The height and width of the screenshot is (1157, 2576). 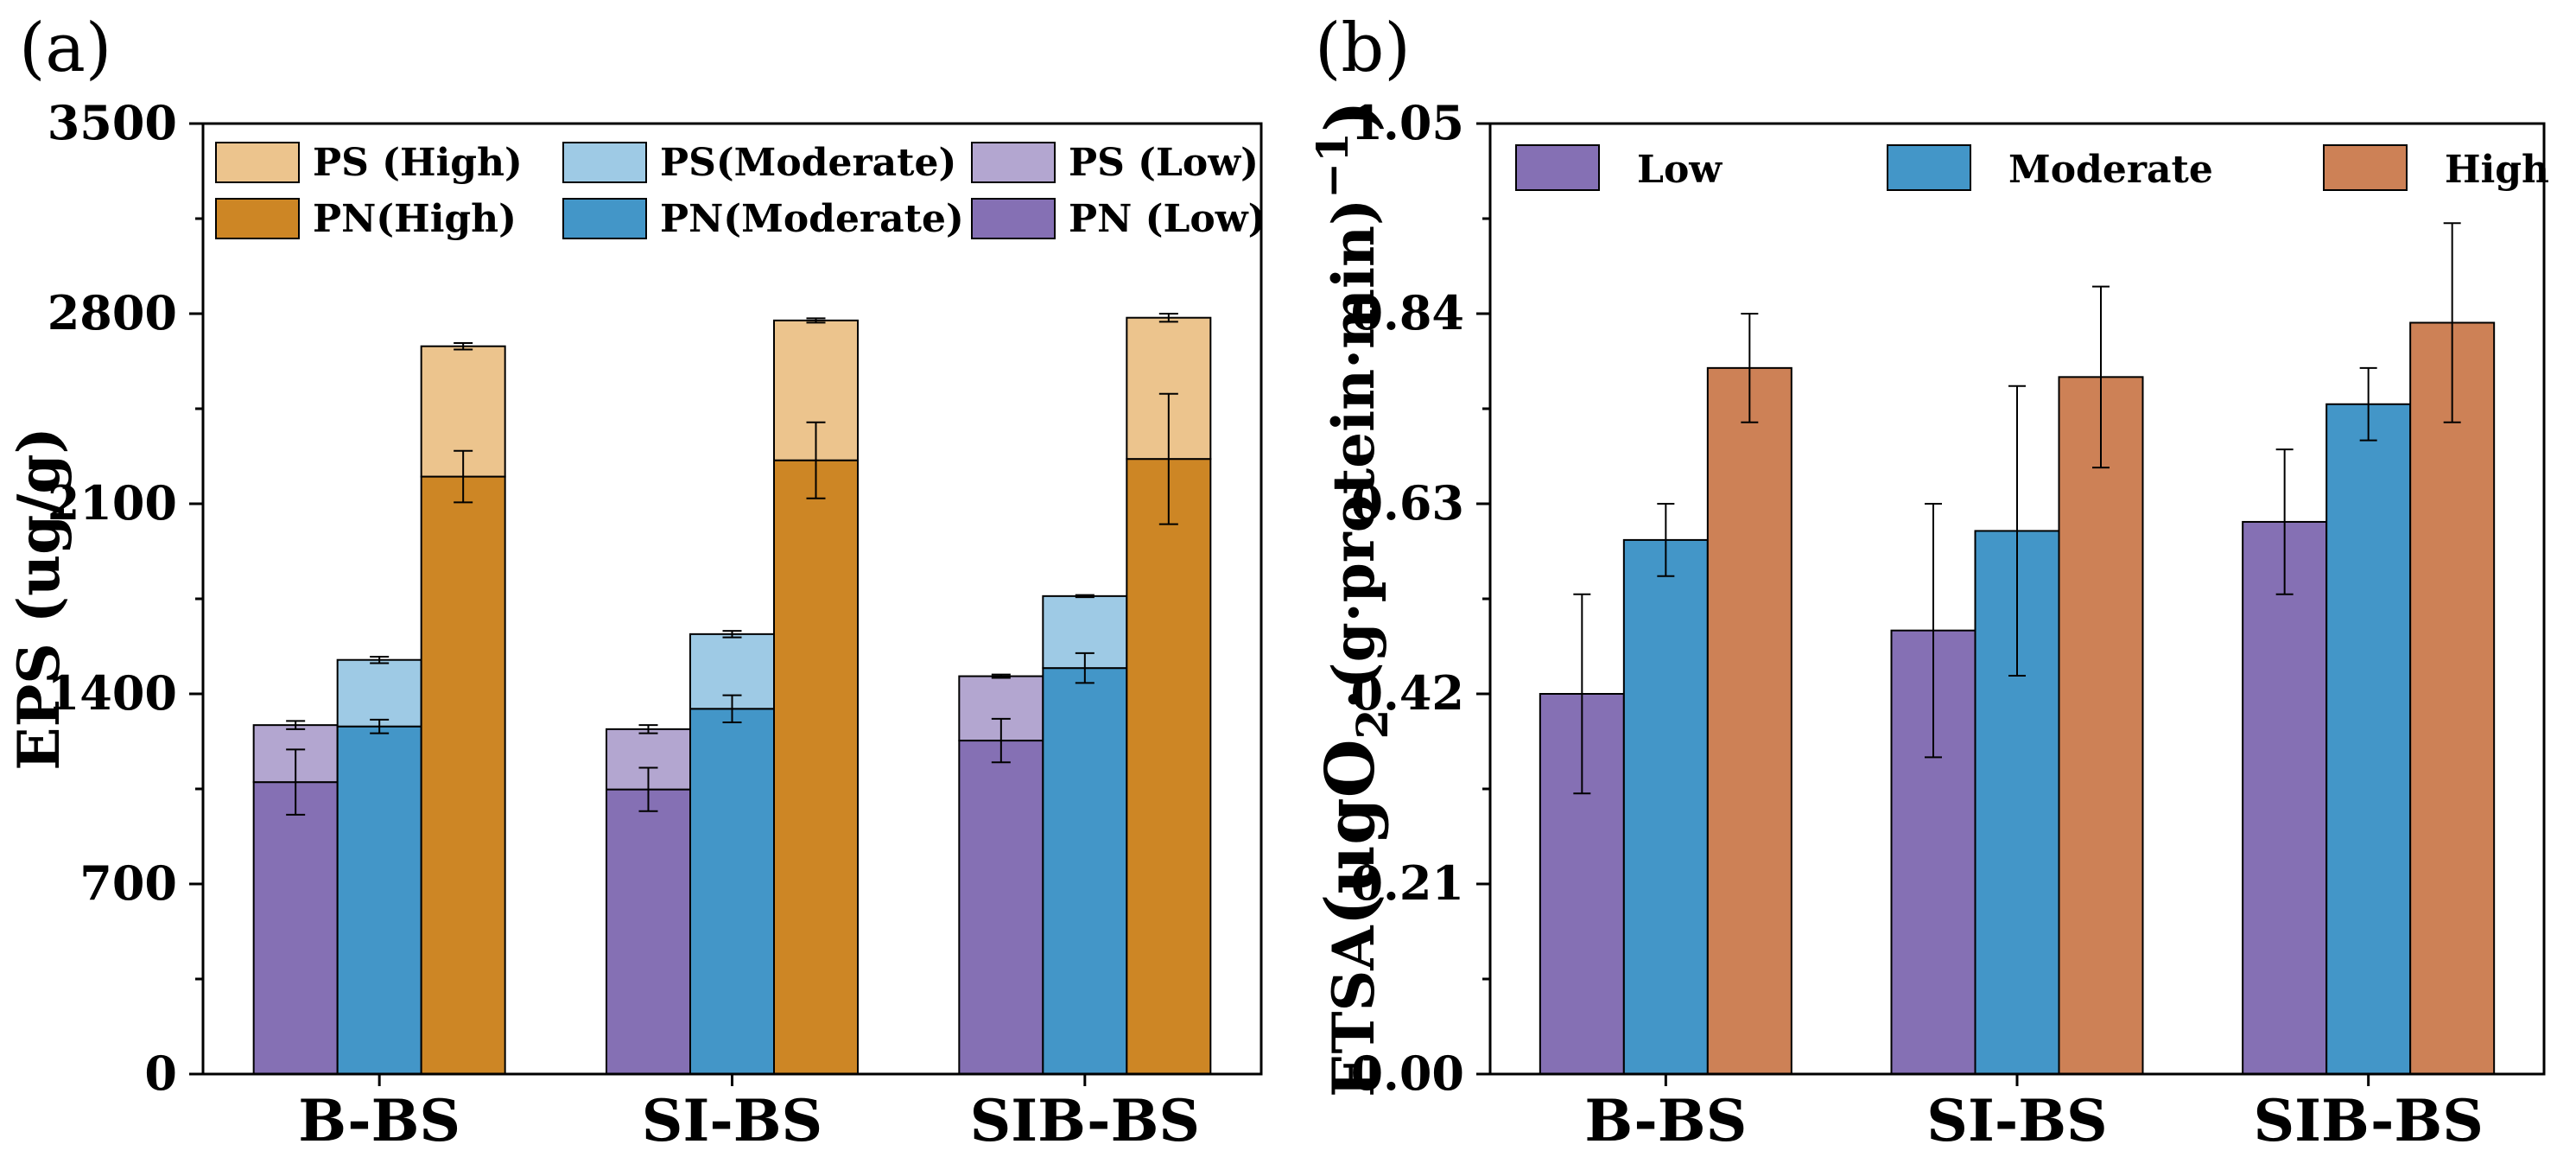 What do you see at coordinates (1167, 219) in the screenshot?
I see `legend-label: PN (Low)` at bounding box center [1167, 219].